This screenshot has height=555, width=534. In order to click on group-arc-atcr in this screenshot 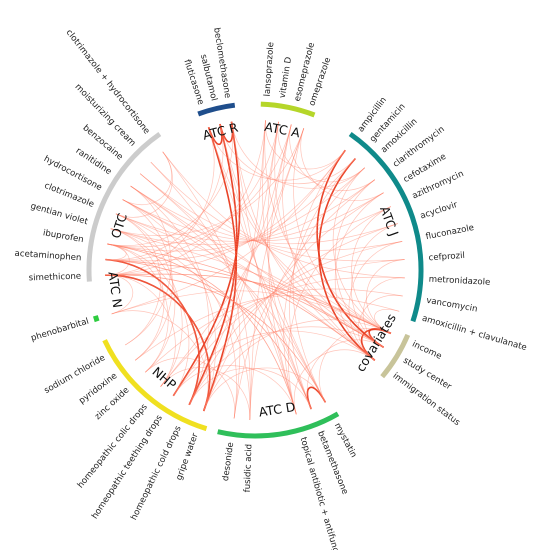, I will do `click(216, 109)`.